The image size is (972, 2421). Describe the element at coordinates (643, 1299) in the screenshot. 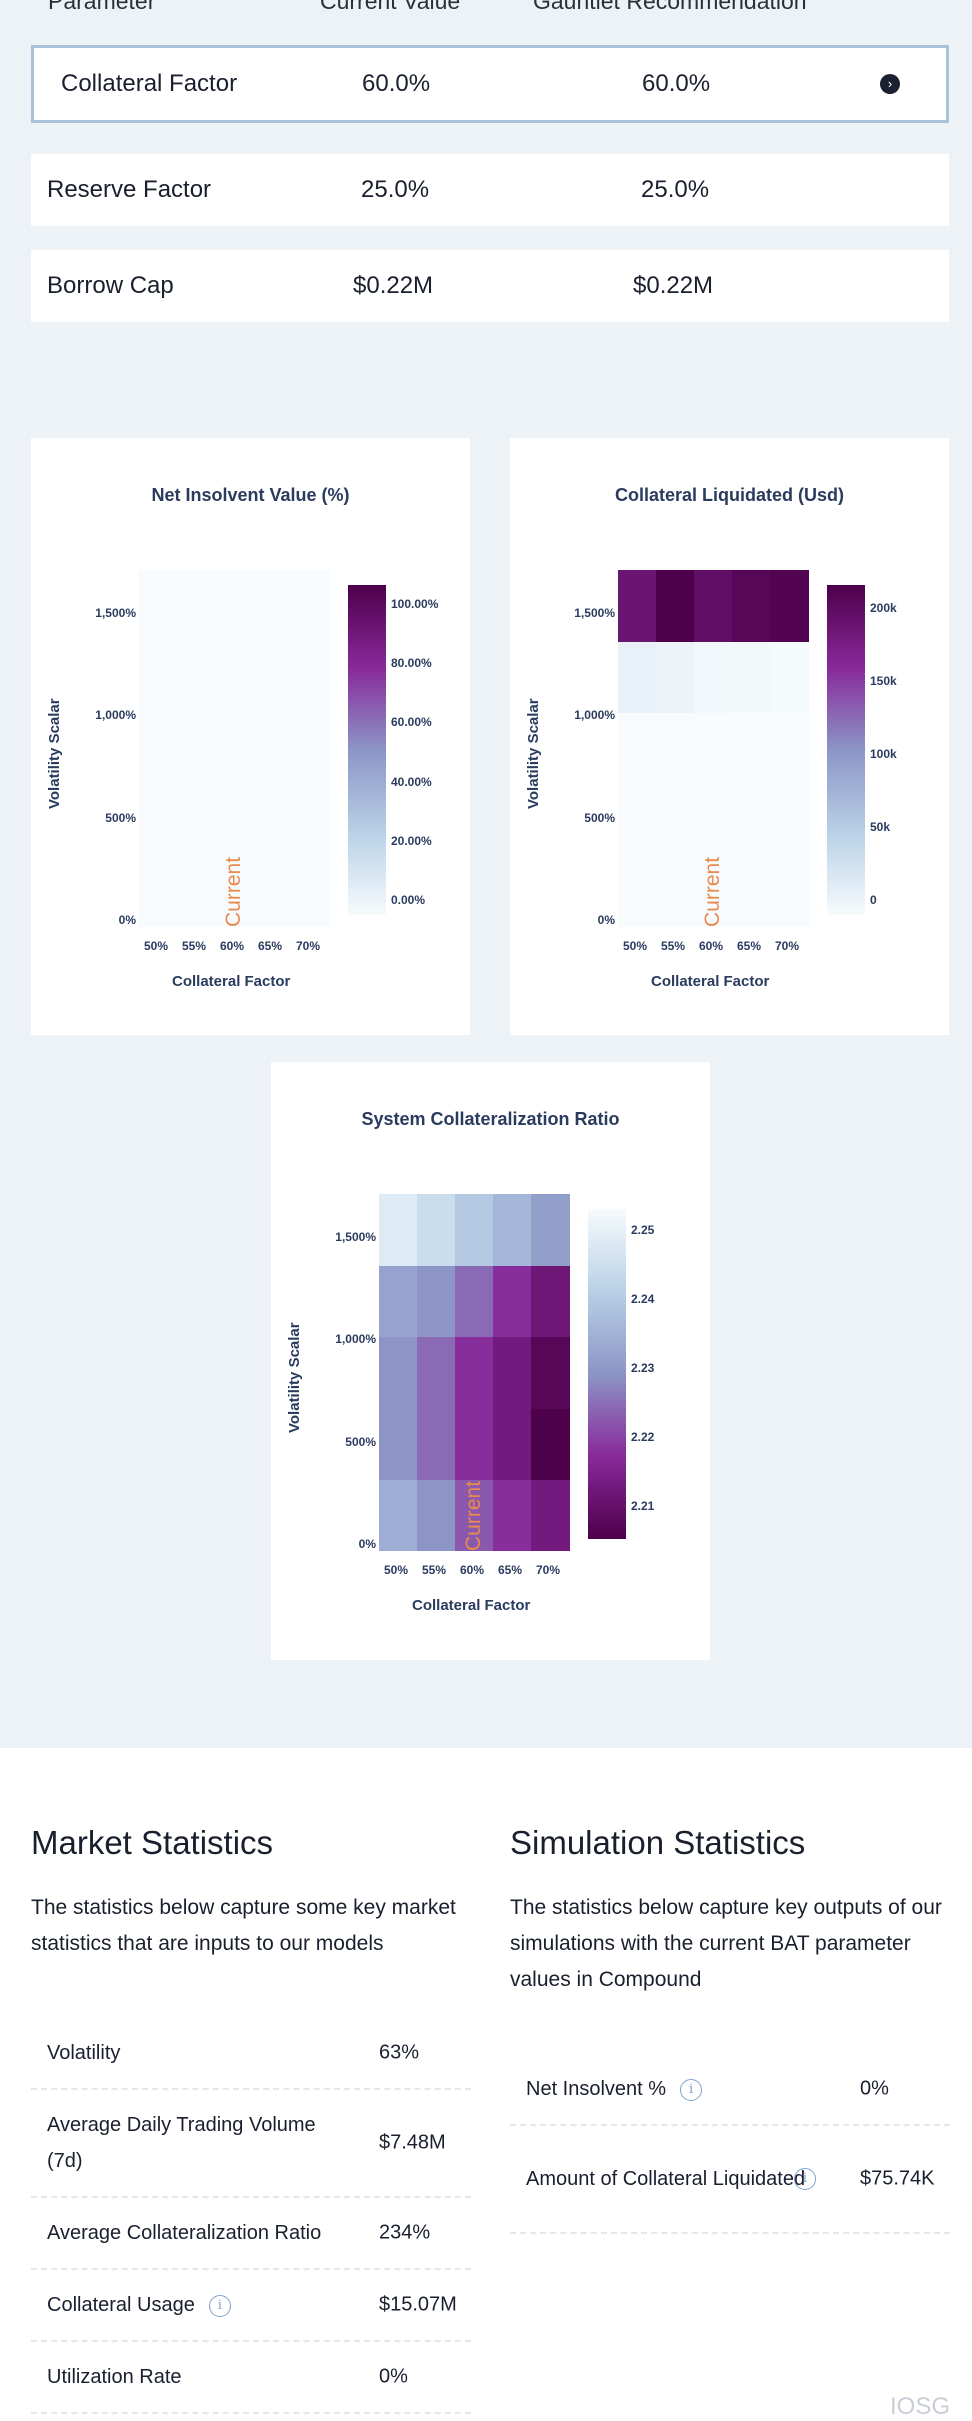

I see `colorbar-tick-label: 2.24` at that location.